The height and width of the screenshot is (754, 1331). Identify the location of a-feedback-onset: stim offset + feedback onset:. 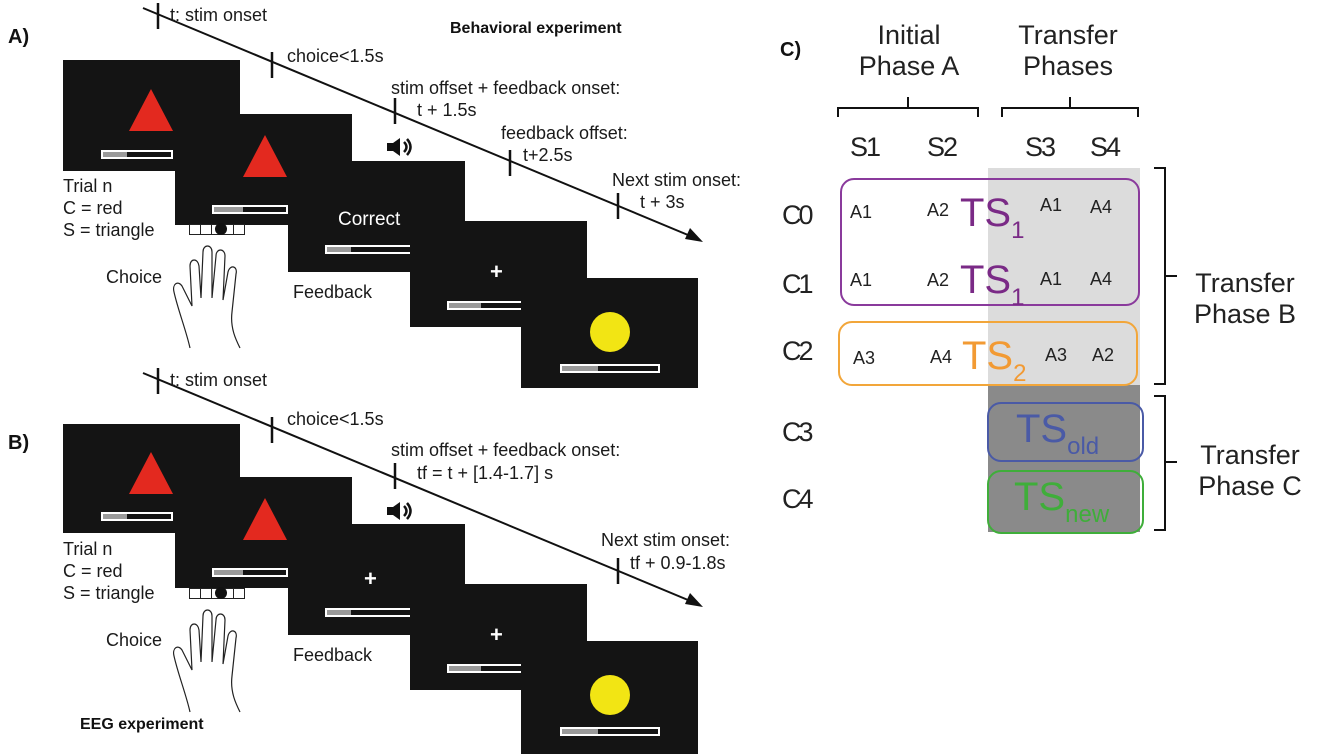
(506, 88).